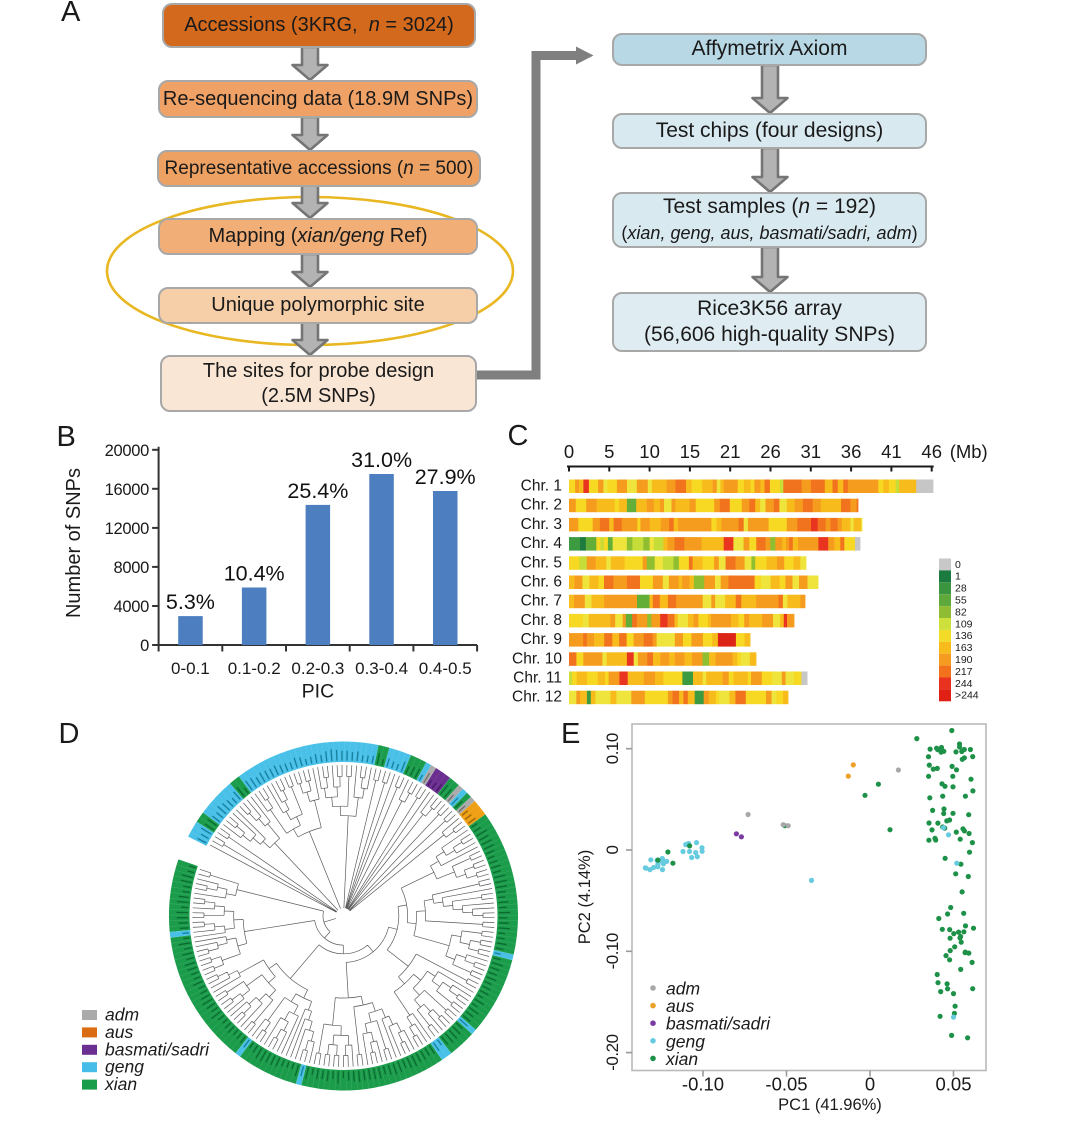 The width and height of the screenshot is (1080, 1138). I want to click on svg-text: 36, so click(851, 451).